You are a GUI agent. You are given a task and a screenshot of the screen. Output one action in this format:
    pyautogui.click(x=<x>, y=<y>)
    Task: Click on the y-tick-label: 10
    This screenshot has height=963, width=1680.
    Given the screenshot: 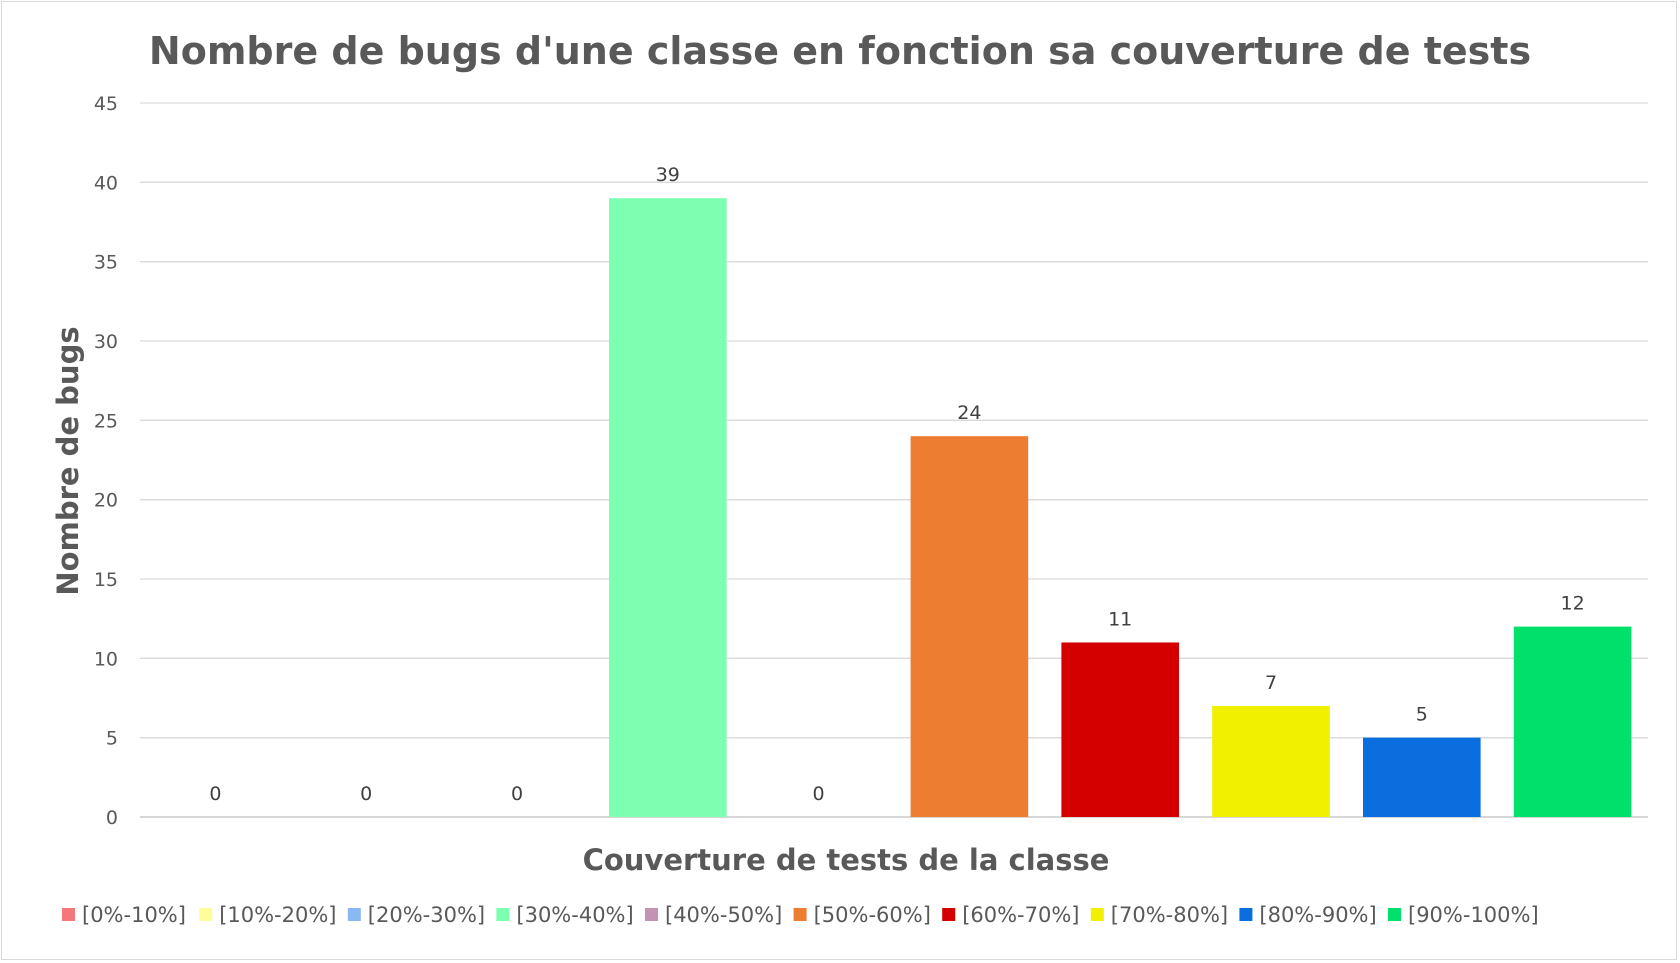 What is the action you would take?
    pyautogui.click(x=106, y=659)
    